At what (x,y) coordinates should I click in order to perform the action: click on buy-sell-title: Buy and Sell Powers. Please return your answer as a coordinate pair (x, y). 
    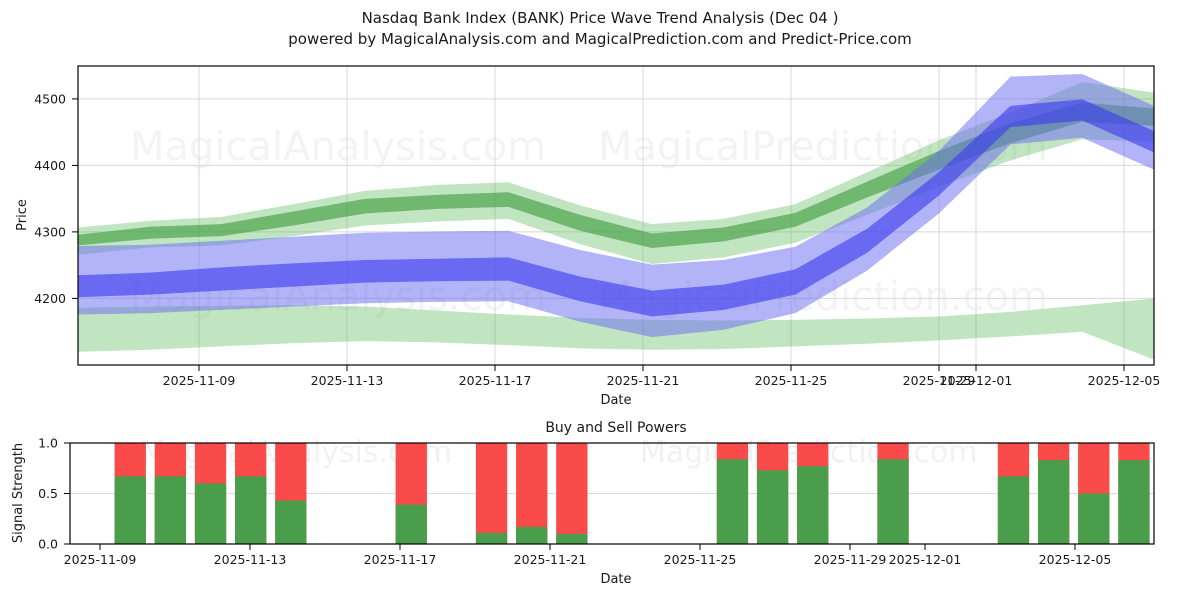
    Looking at the image, I should click on (615, 428).